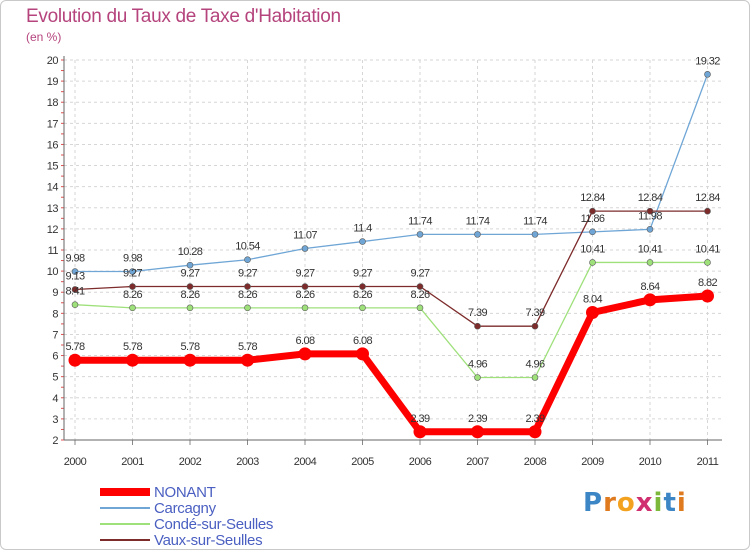 The image size is (750, 550). What do you see at coordinates (304, 341) in the screenshot?
I see `data-label-nonant: 6.08` at bounding box center [304, 341].